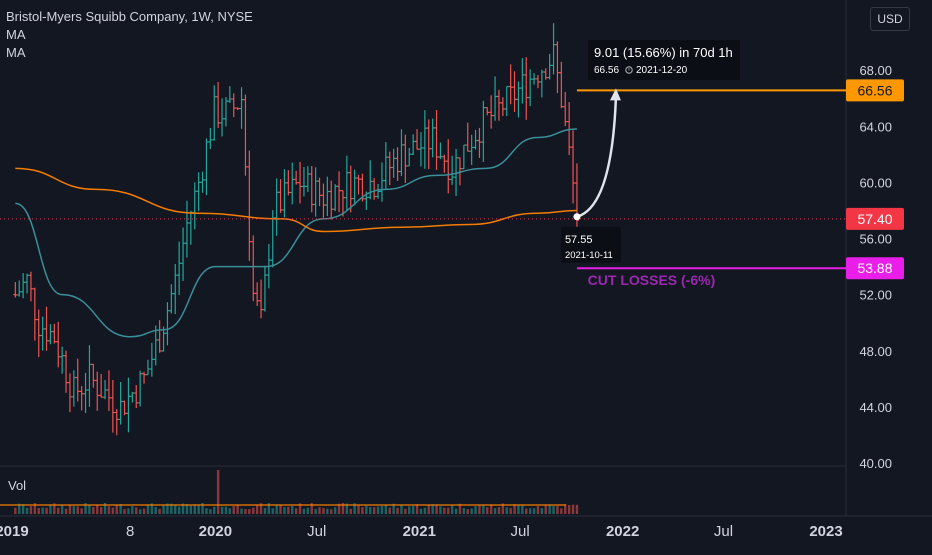  Describe the element at coordinates (419, 531) in the screenshot. I see `x-tick-label: 2021` at that location.